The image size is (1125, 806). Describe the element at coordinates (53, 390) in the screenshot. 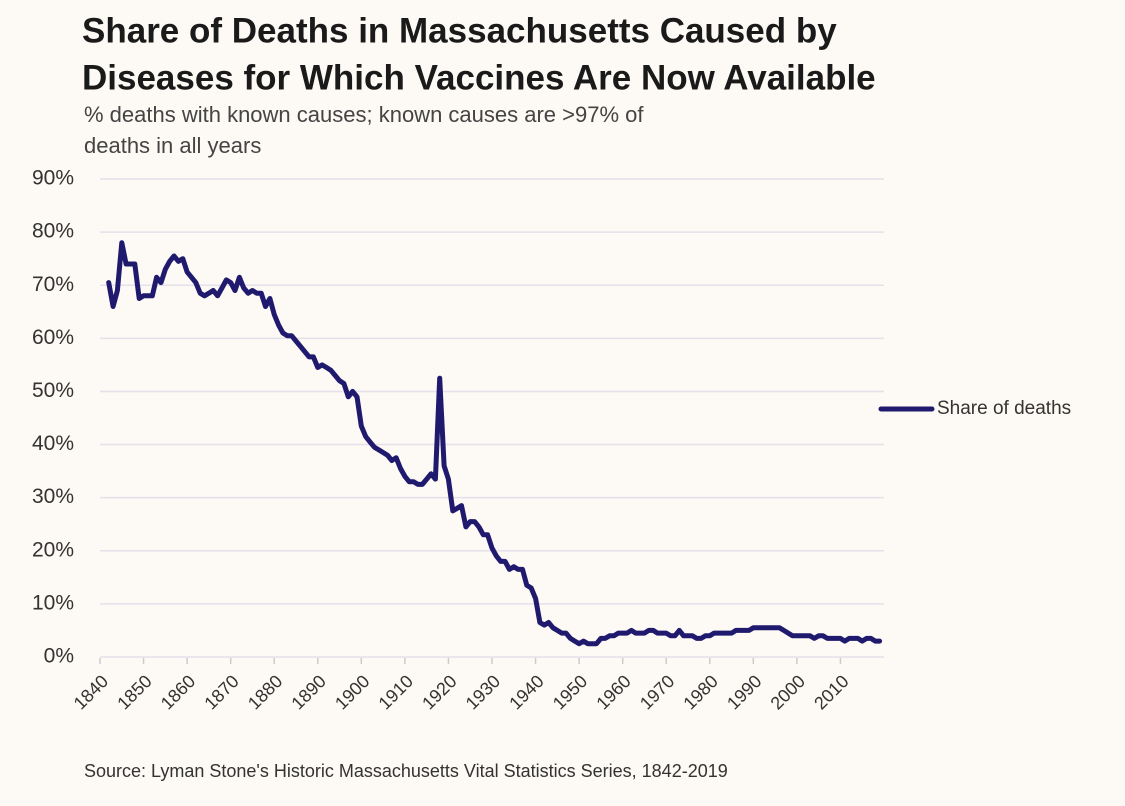

I see `y-tick-label: 50%` at that location.